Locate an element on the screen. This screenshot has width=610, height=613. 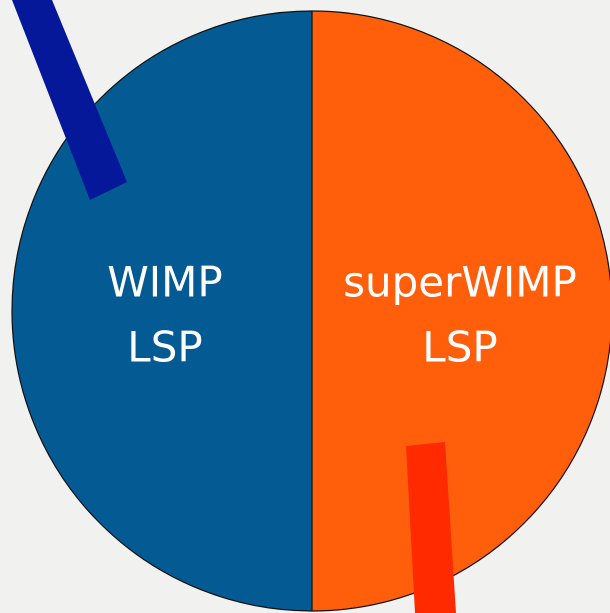
red-bar is located at coordinates (431, 527).